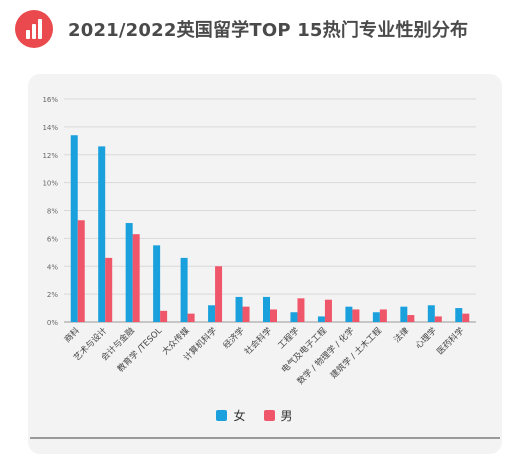 Image resolution: width=509 pixels, height=454 pixels. Describe the element at coordinates (50, 100) in the screenshot. I see `y-tick-label: 16%` at that location.